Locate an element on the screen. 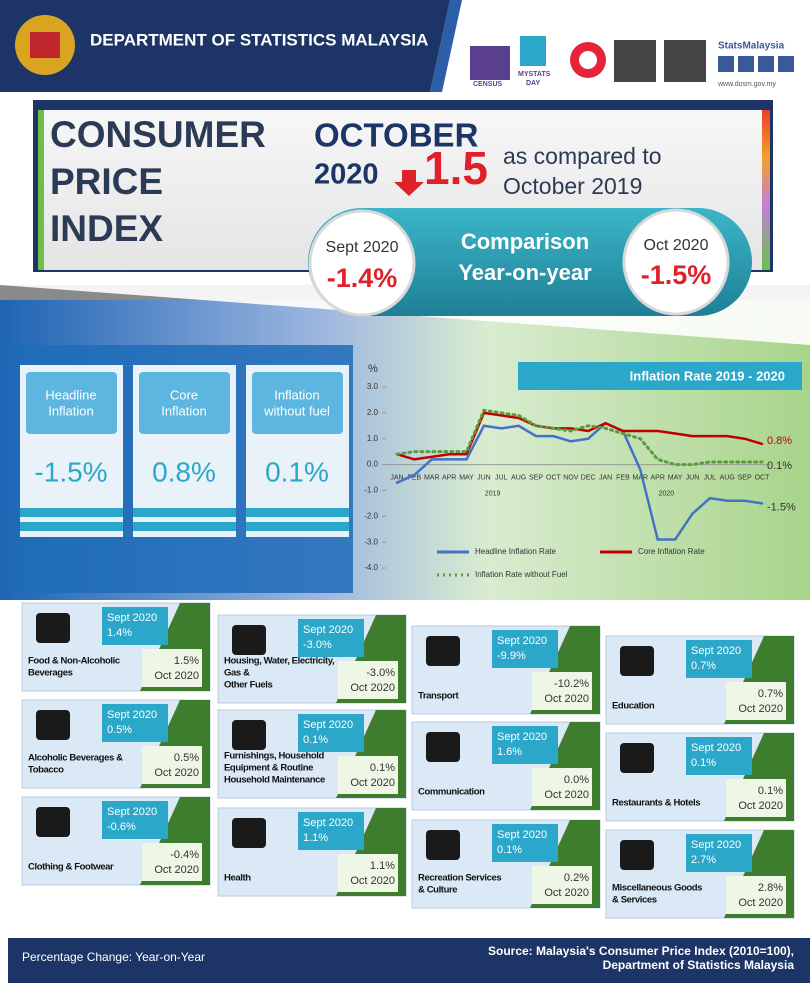  x-tick-label: AUG is located at coordinates (518, 477).